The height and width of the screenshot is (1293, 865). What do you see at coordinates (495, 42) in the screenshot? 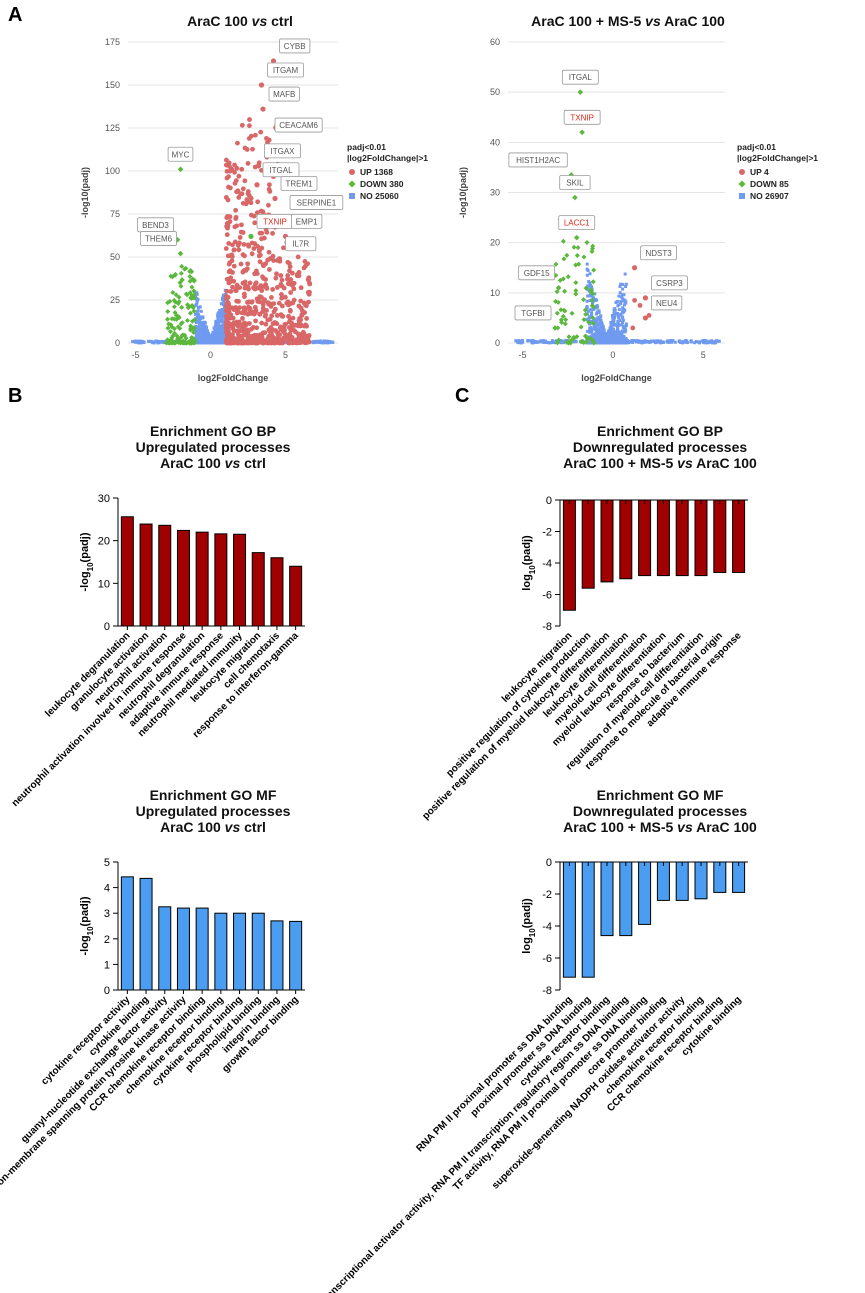
I see `y-tick-label: 60` at bounding box center [495, 42].